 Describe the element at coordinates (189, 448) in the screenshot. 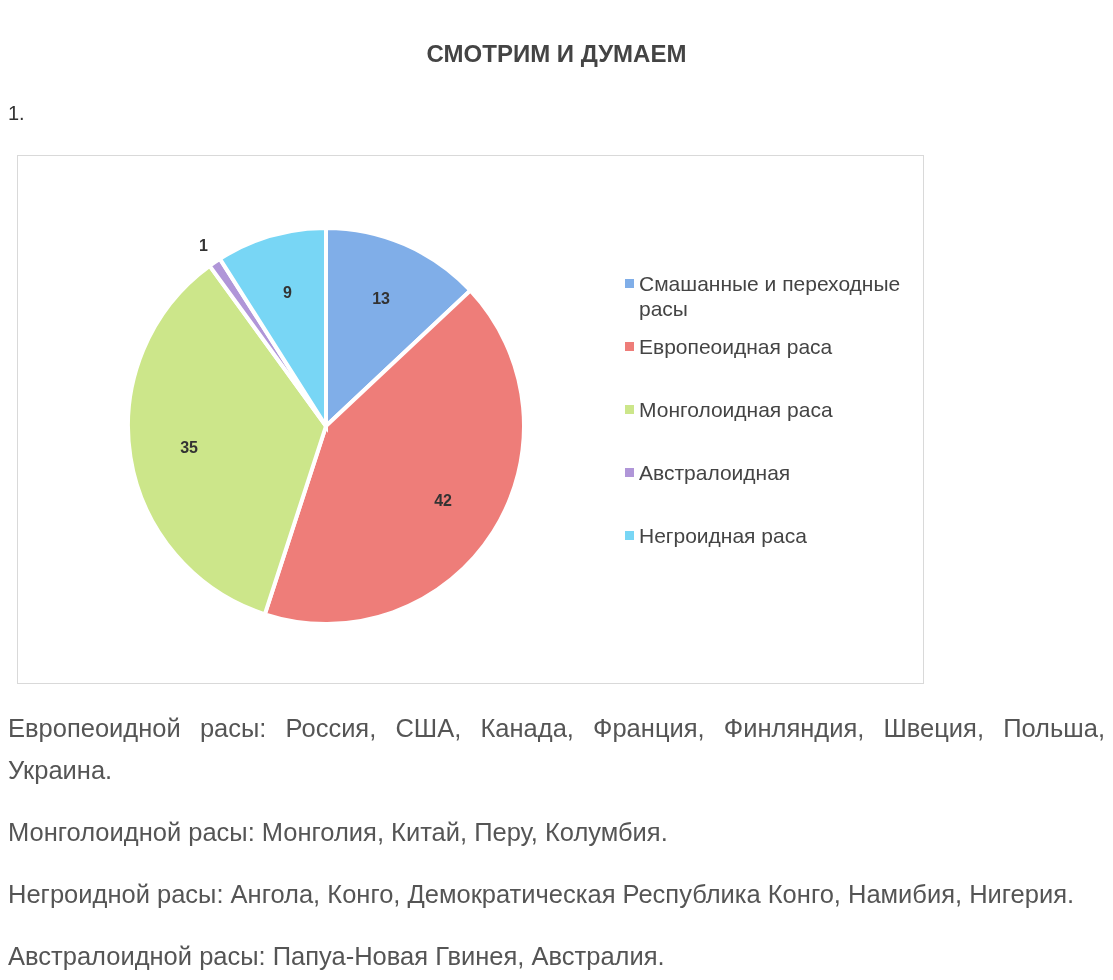

I see `data-label: 35` at that location.